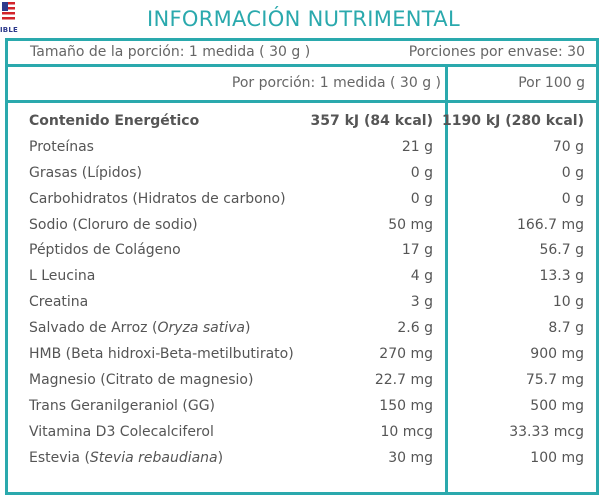  What do you see at coordinates (561, 250) in the screenshot?
I see `value-per-100g: 56.7 g` at bounding box center [561, 250].